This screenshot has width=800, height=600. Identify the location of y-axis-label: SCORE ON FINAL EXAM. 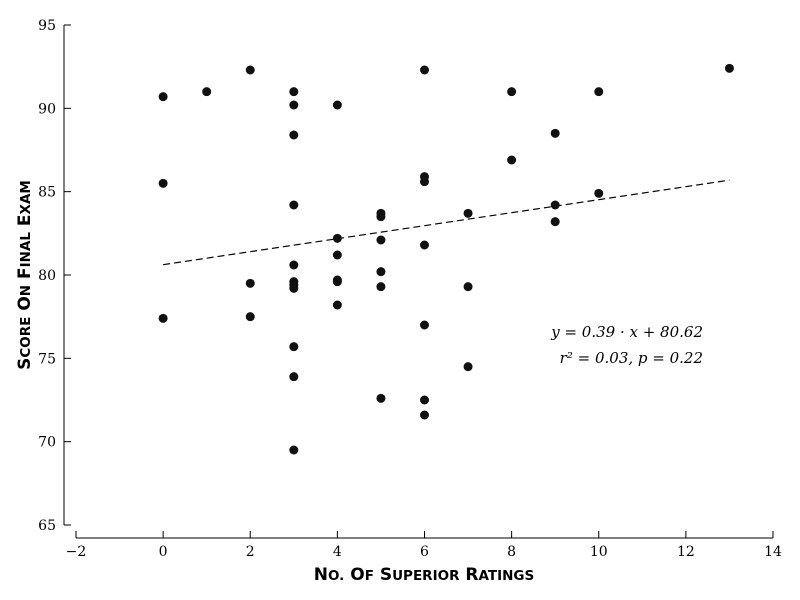
(25, 275).